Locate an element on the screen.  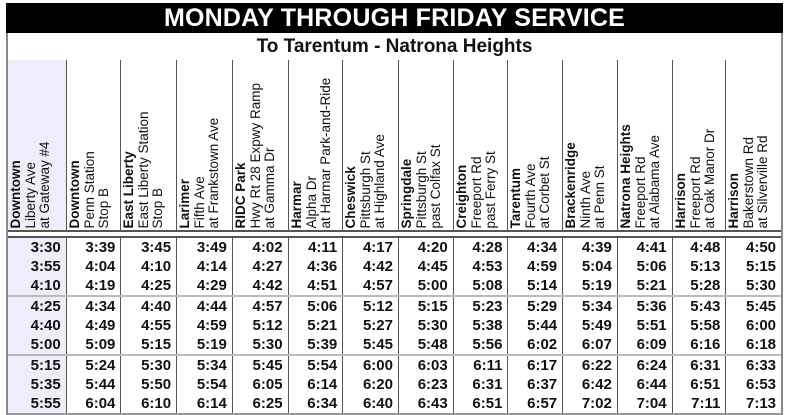
stop-label: Natrona Heights Freeport Rd at Alabama Ave is located at coordinates (640, 176).